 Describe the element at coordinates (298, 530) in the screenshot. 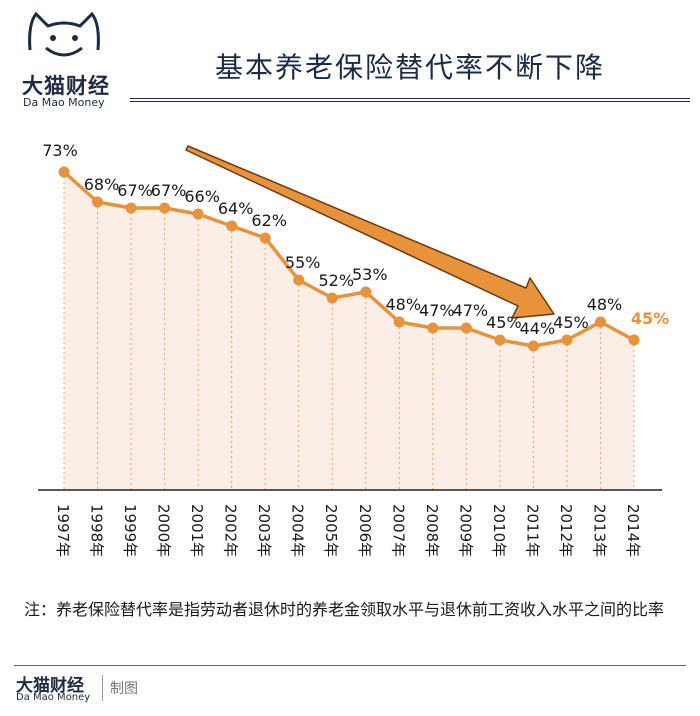

I see `x-tick-label: 2004年` at that location.